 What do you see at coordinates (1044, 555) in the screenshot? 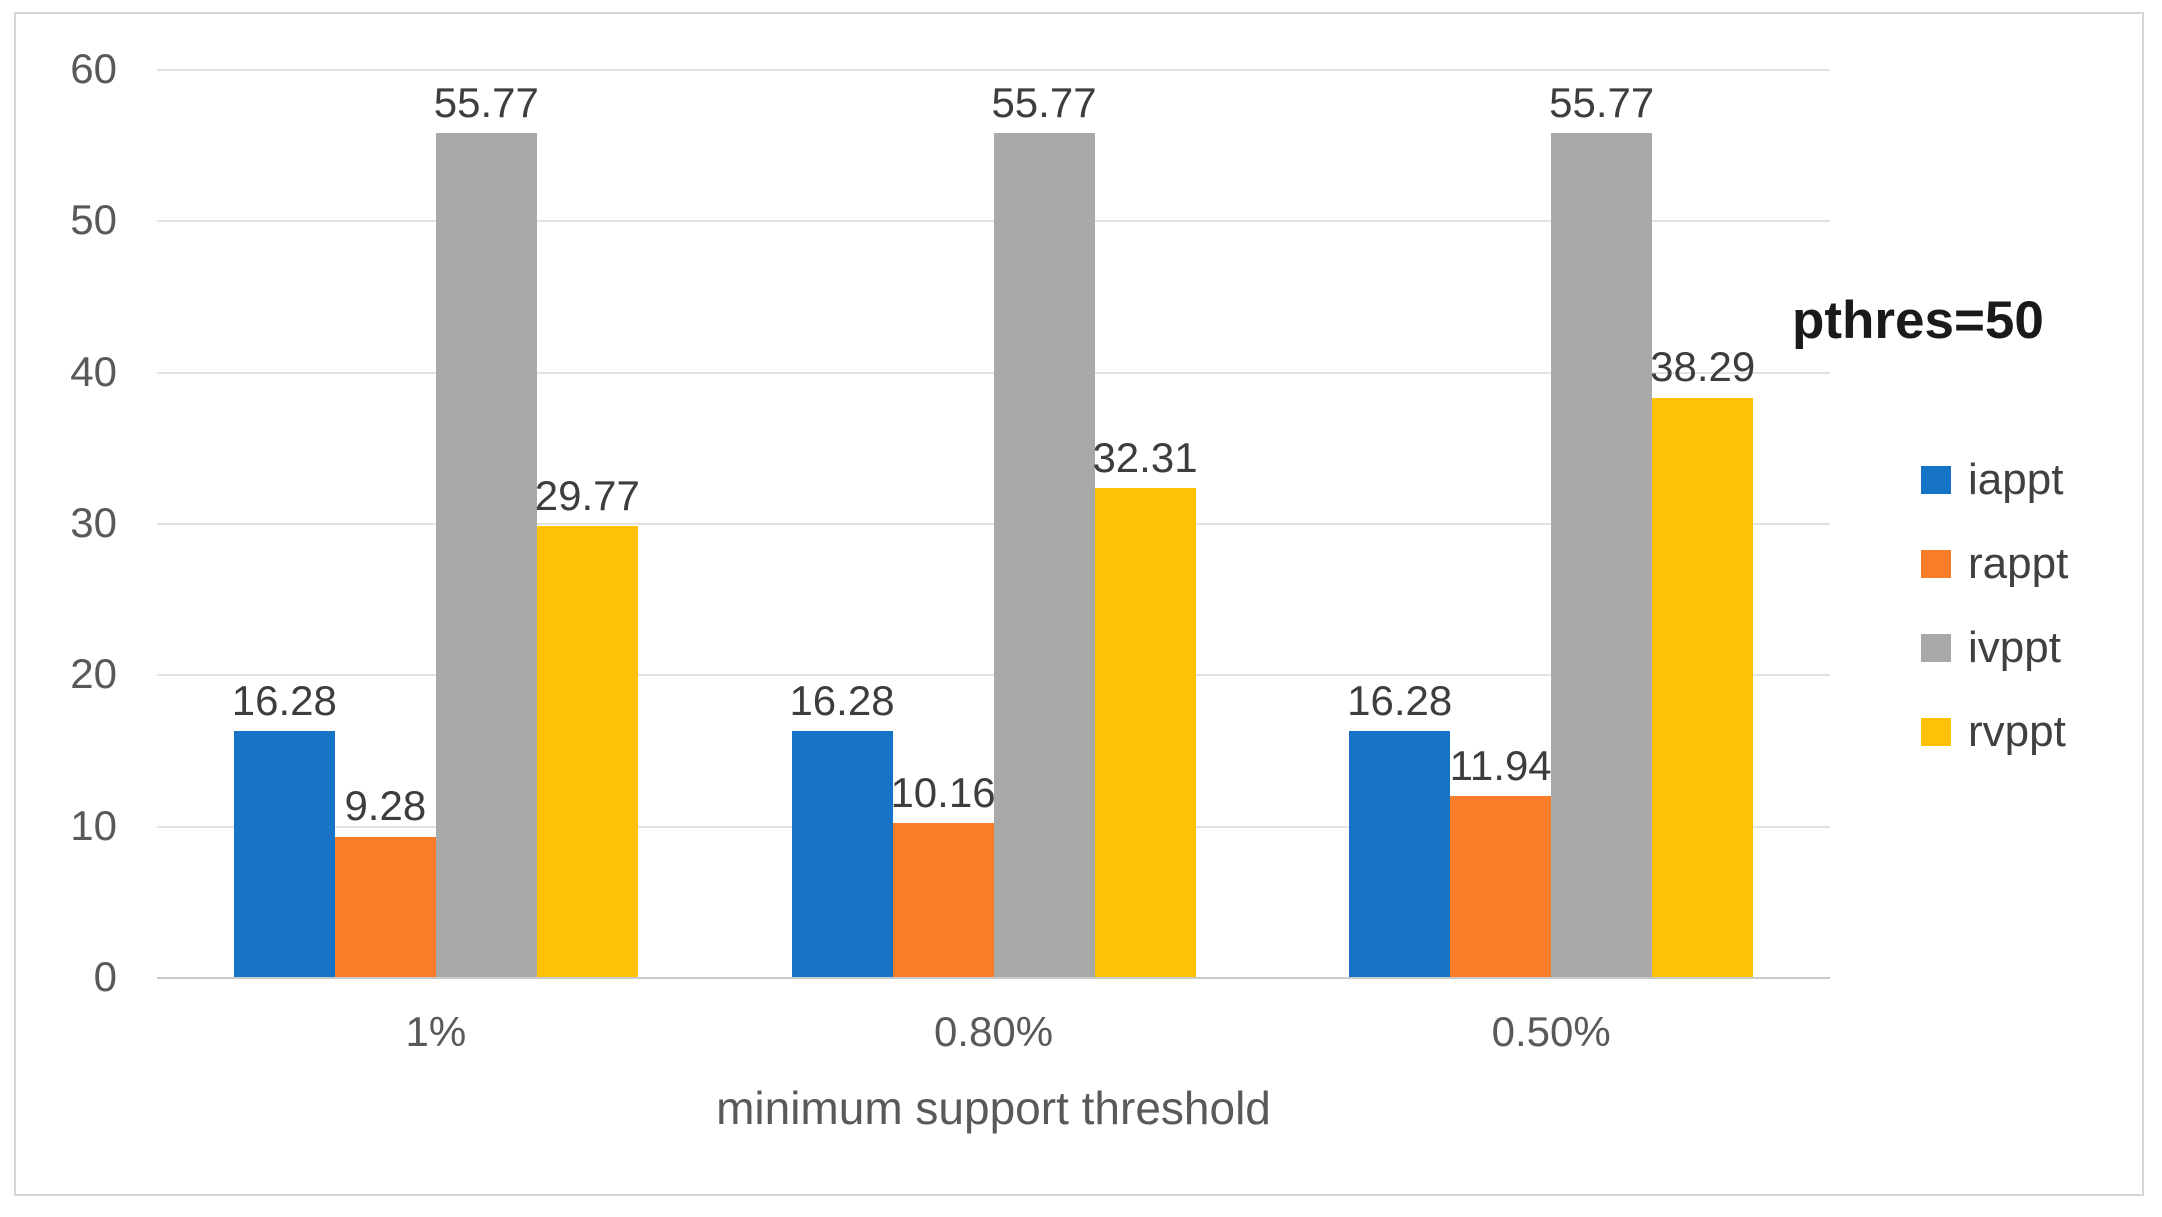
I see `bar-ivppt-0.80%` at bounding box center [1044, 555].